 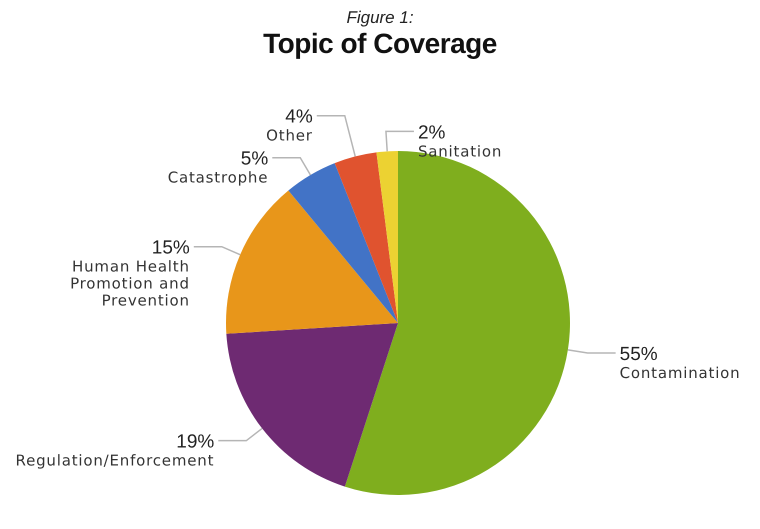 What do you see at coordinates (254, 159) in the screenshot?
I see `data-label: 5%` at bounding box center [254, 159].